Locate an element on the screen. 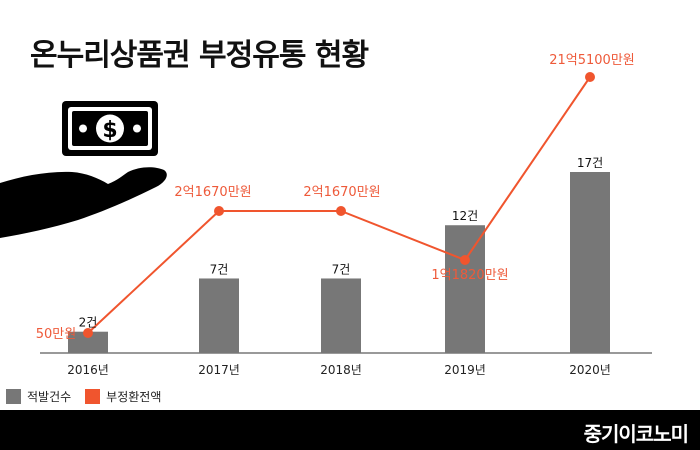  bar-label-3: 7건 is located at coordinates (341, 269).